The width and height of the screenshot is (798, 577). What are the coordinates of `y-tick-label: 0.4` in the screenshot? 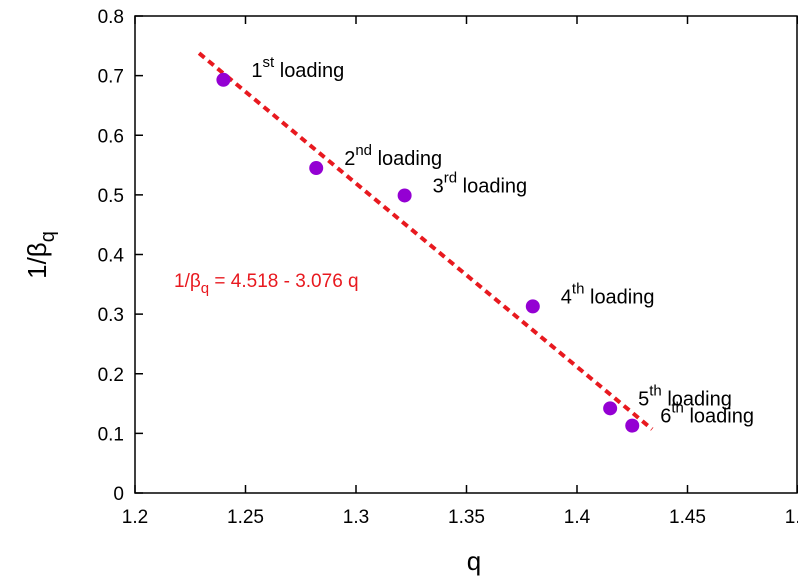 It's located at (111, 256).